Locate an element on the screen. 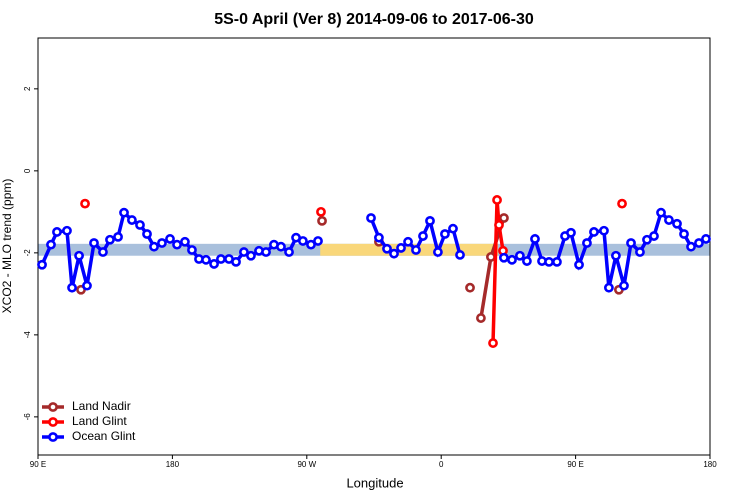 This screenshot has height=500, width=750. legend-label: Land Nadir is located at coordinates (101, 406).